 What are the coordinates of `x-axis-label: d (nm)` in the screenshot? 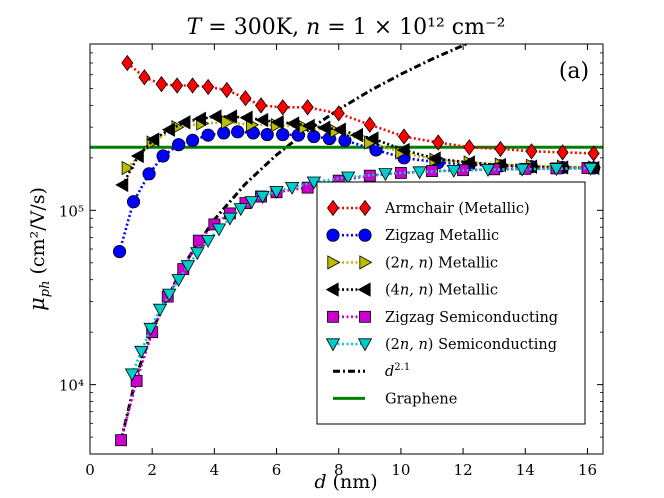 It's located at (345, 482).